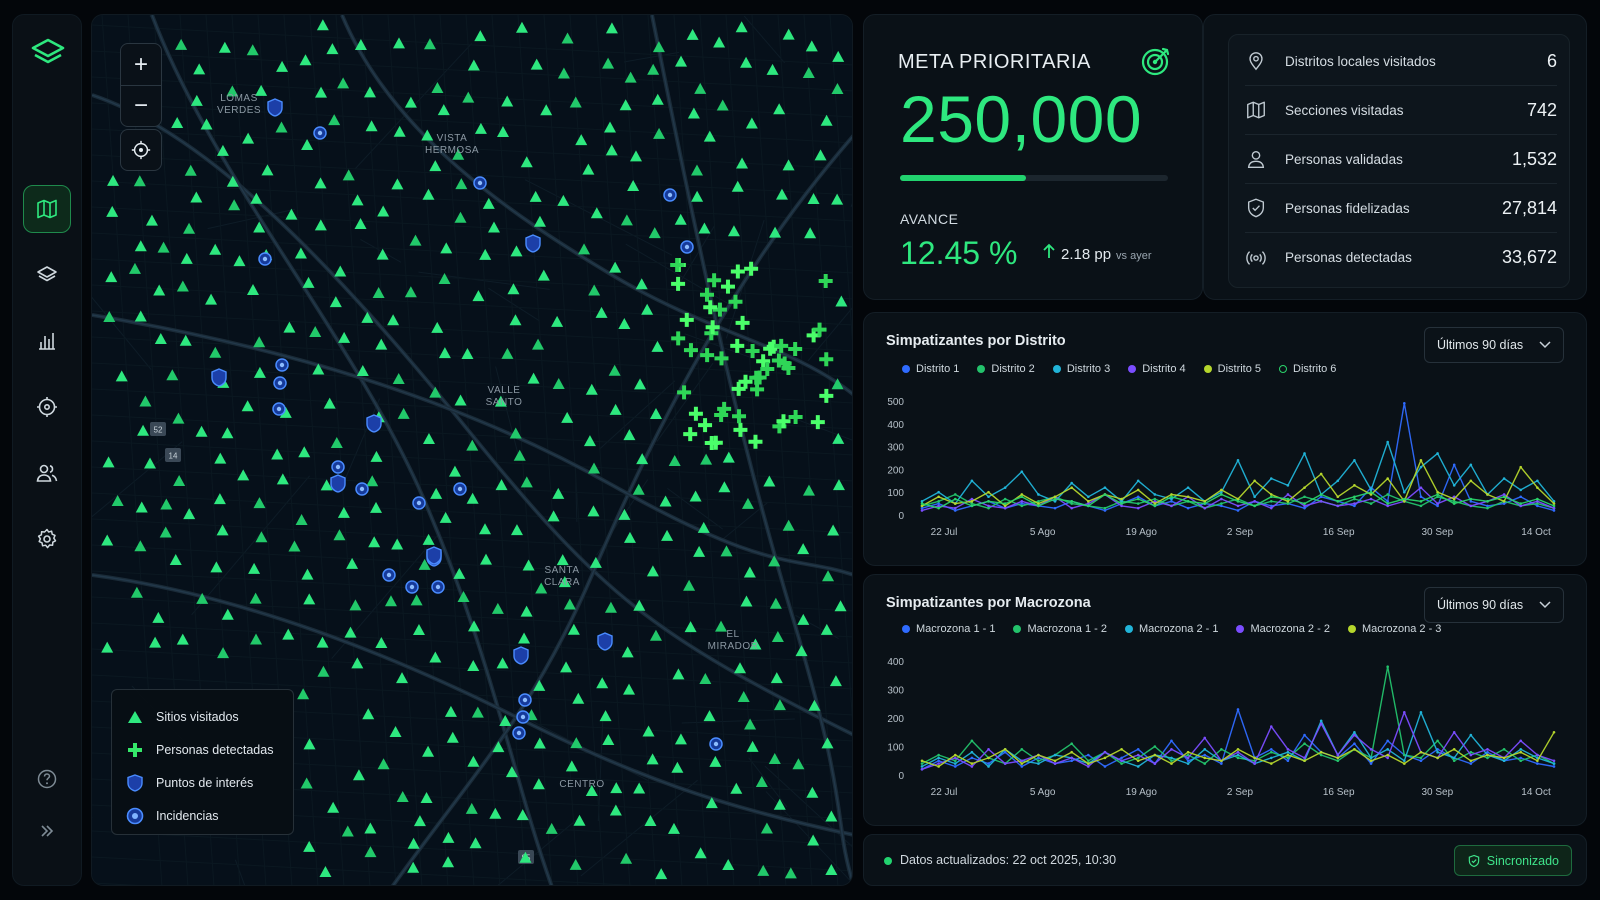 This screenshot has width=1600, height=900. I want to click on legend-entry: Distrito 6, so click(1307, 369).